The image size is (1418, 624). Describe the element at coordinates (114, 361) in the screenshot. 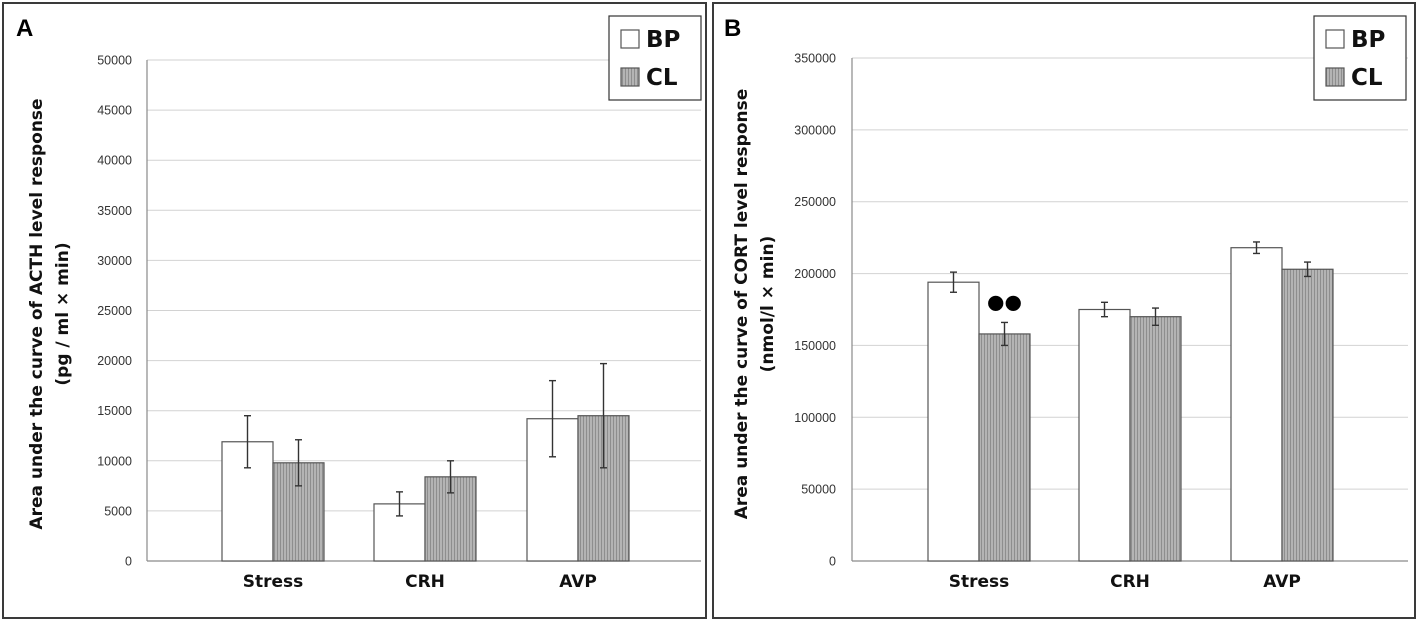

I see `y-tick-label: 20000` at that location.